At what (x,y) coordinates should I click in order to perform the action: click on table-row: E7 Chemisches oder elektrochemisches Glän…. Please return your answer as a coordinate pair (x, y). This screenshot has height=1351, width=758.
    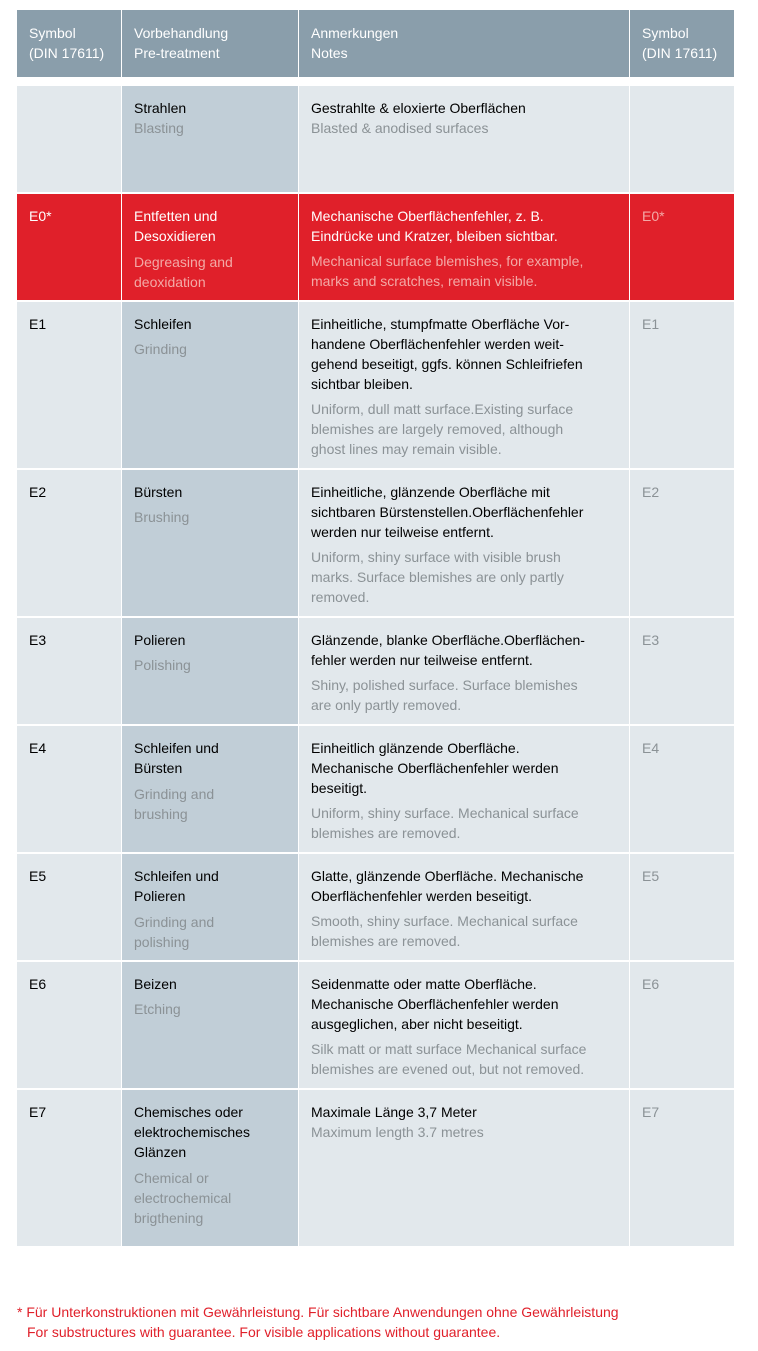
    Looking at the image, I should click on (375, 1169).